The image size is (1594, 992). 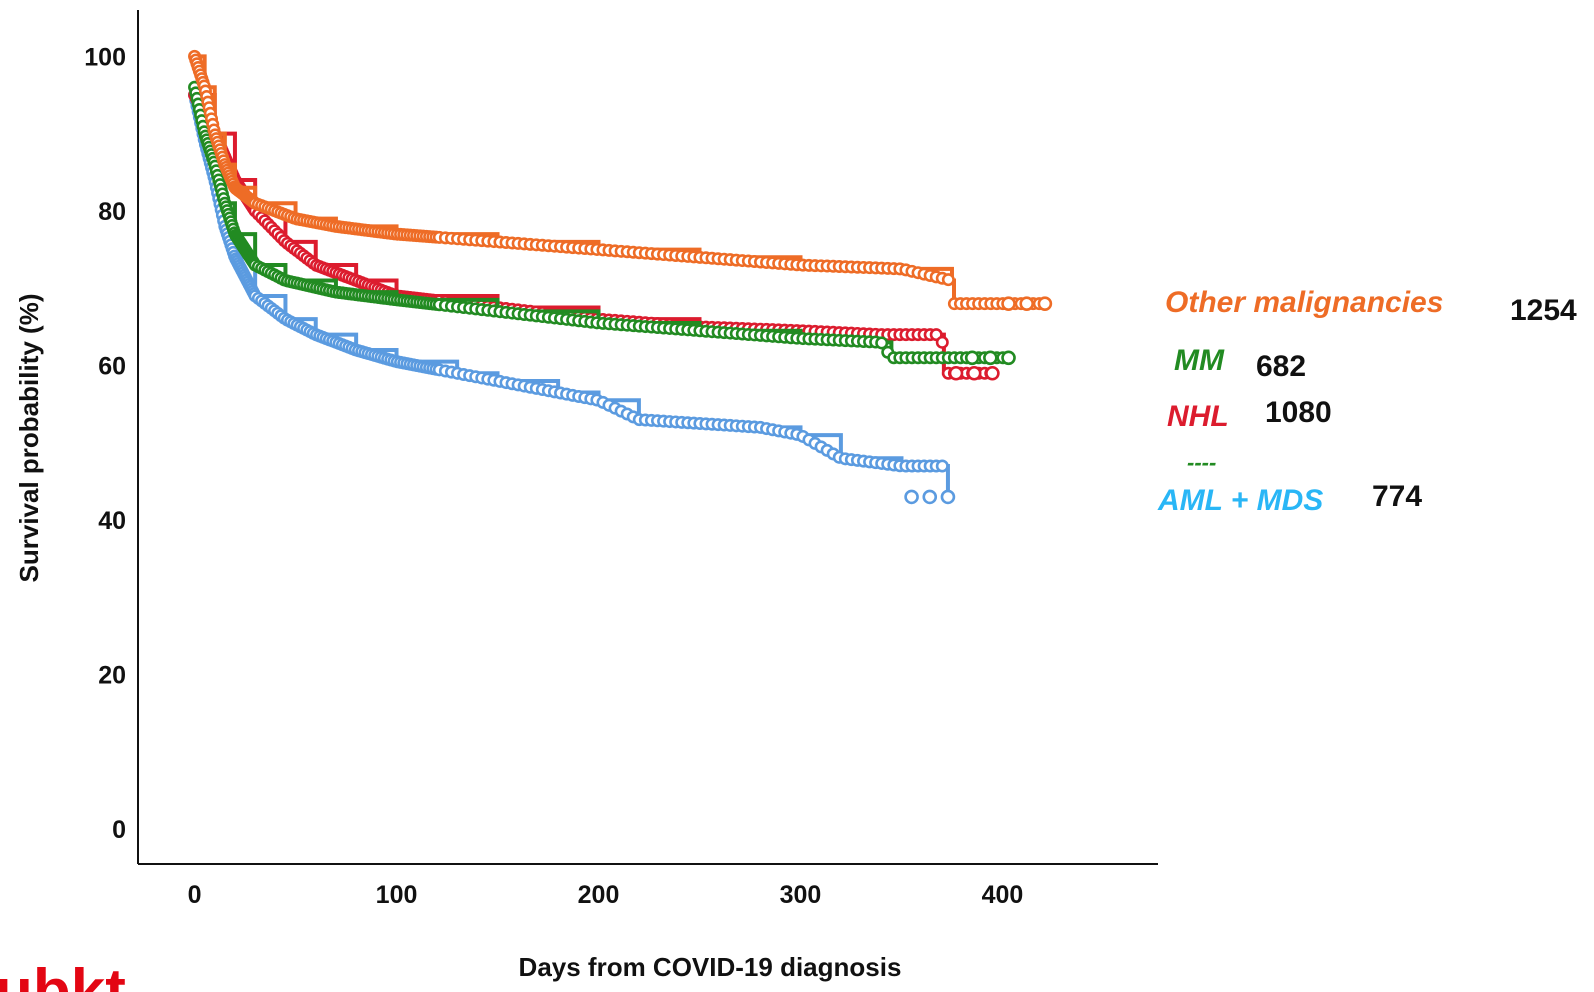 I want to click on series-mm, so click(x=602, y=223).